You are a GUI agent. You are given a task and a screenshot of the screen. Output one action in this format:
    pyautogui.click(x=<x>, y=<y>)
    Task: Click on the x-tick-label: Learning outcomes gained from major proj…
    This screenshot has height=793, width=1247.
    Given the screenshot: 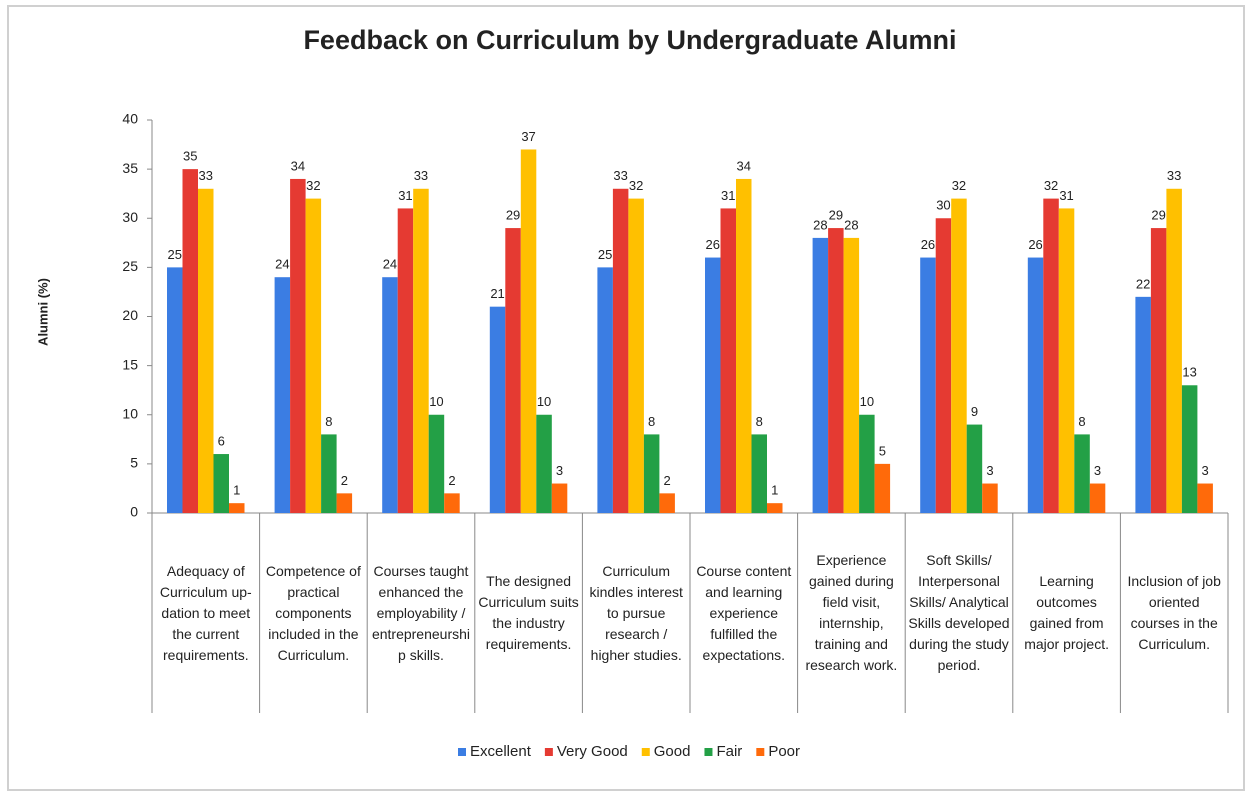 What is the action you would take?
    pyautogui.click(x=1066, y=612)
    